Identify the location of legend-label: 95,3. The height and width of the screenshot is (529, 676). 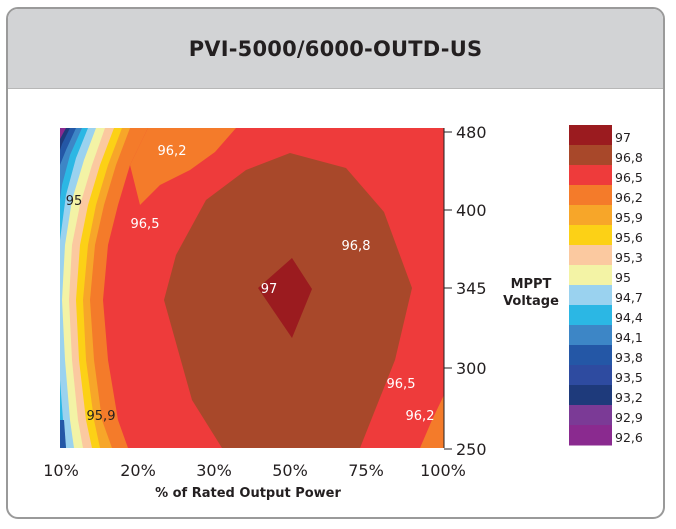
(629, 257).